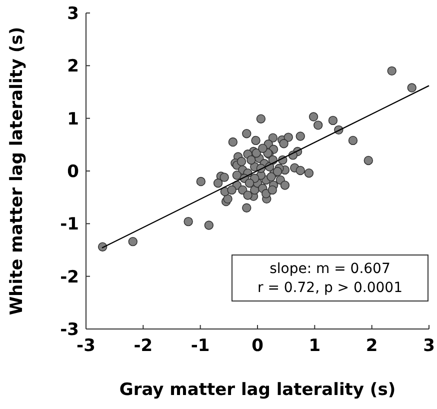 The width and height of the screenshot is (437, 409). Describe the element at coordinates (73, 119) in the screenshot. I see `y-tick-label: 1` at that location.